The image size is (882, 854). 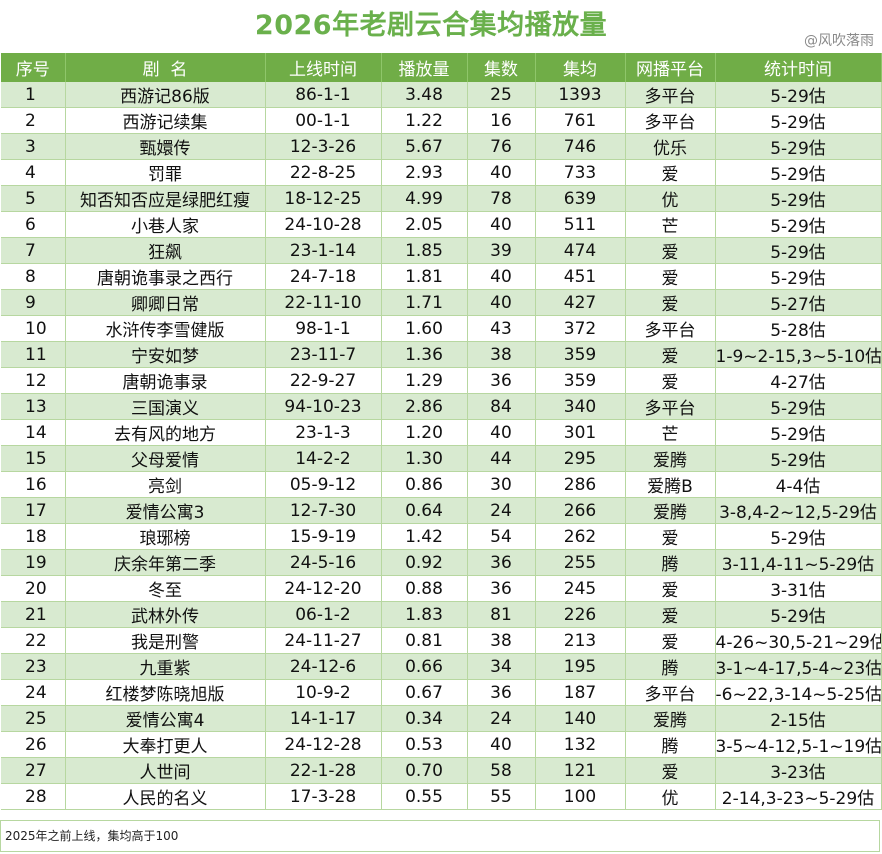 What do you see at coordinates (670, 120) in the screenshot?
I see `cell-platform: 多平台` at bounding box center [670, 120].